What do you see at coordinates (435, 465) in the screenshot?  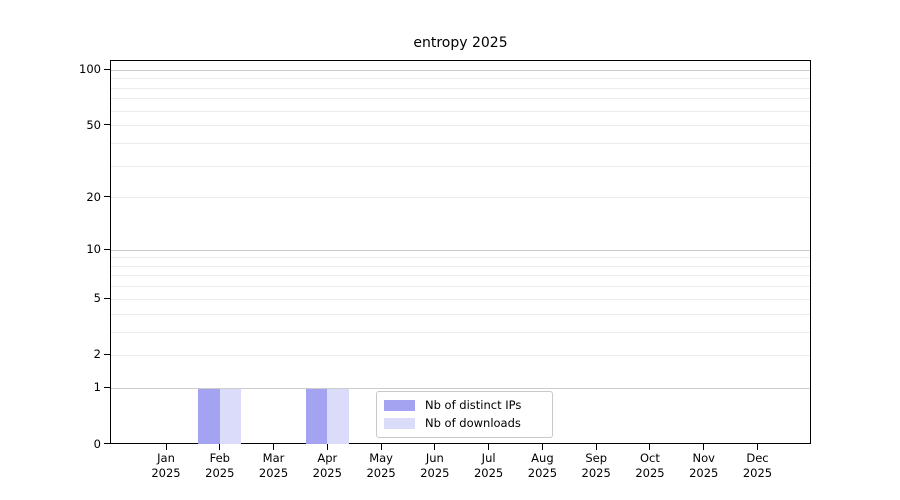 I see `x-tick-label: Jun 2025` at bounding box center [435, 465].